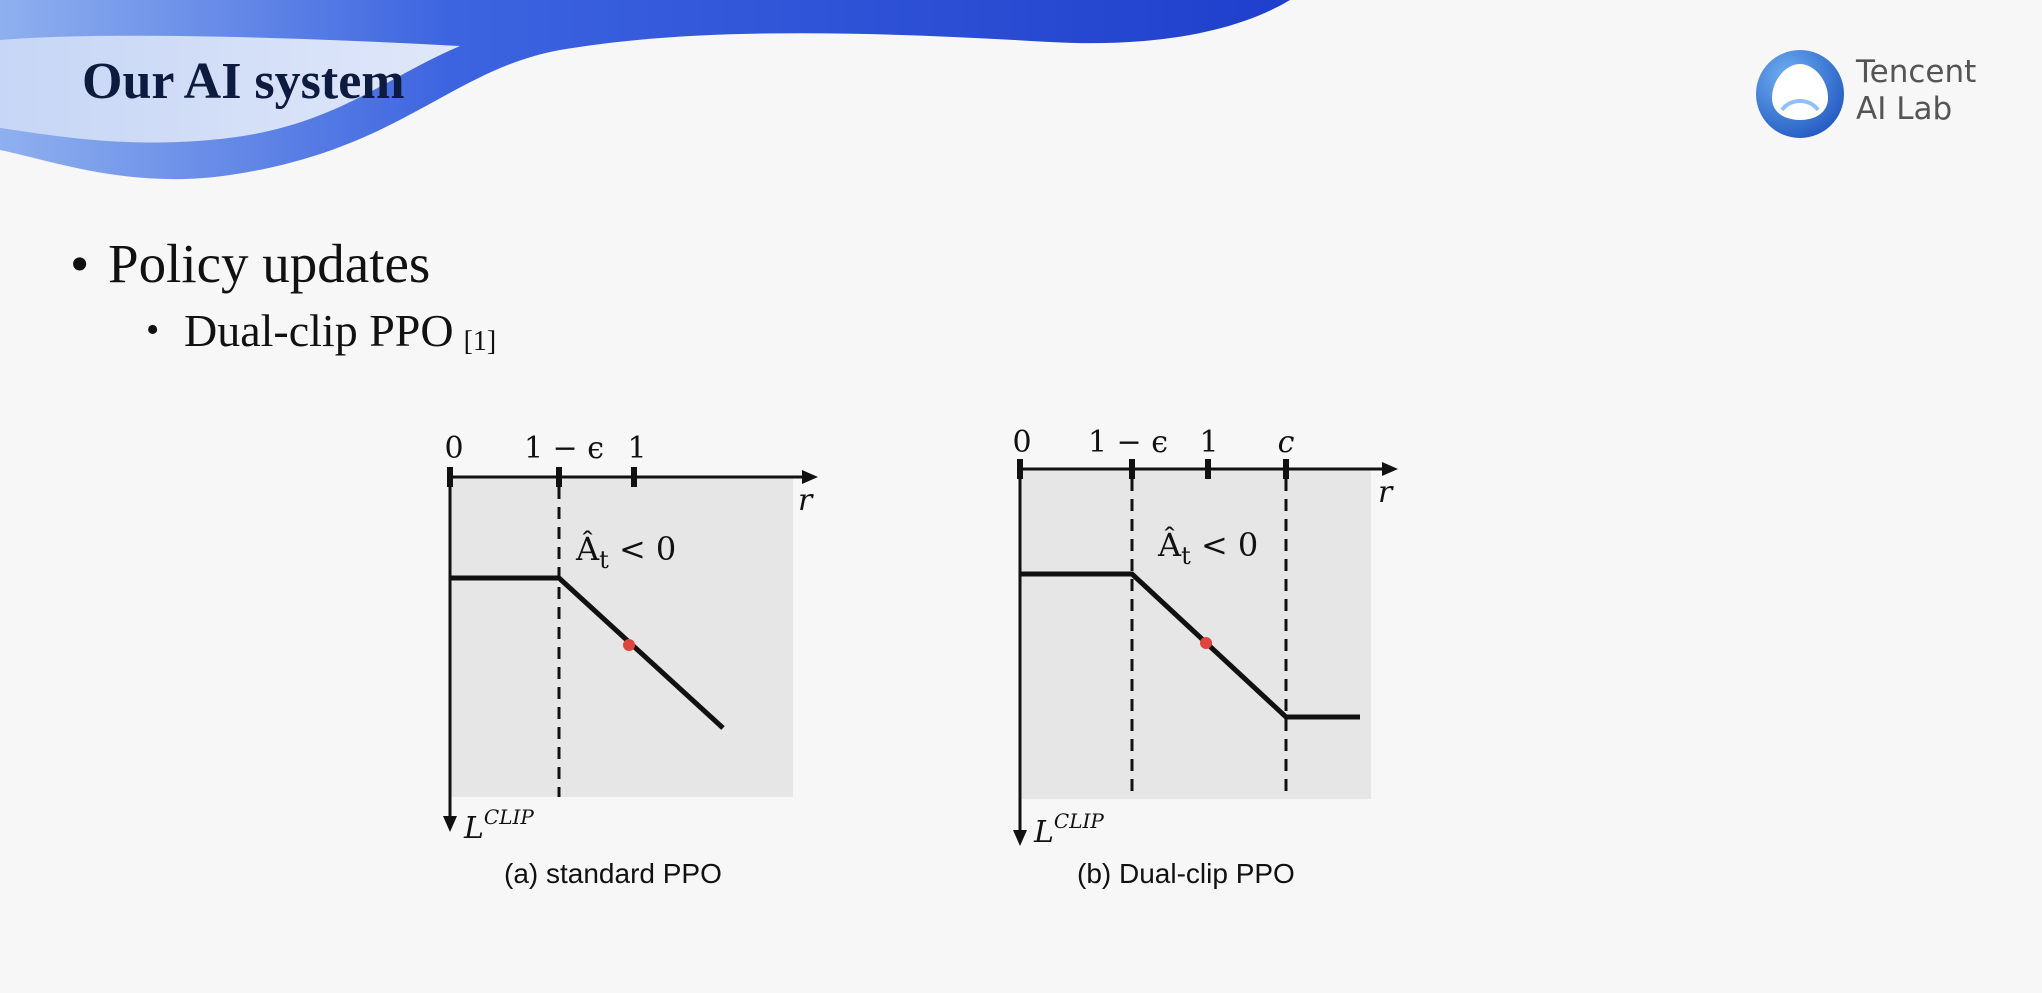  I want to click on logo-line-1: Tencent, so click(1916, 72).